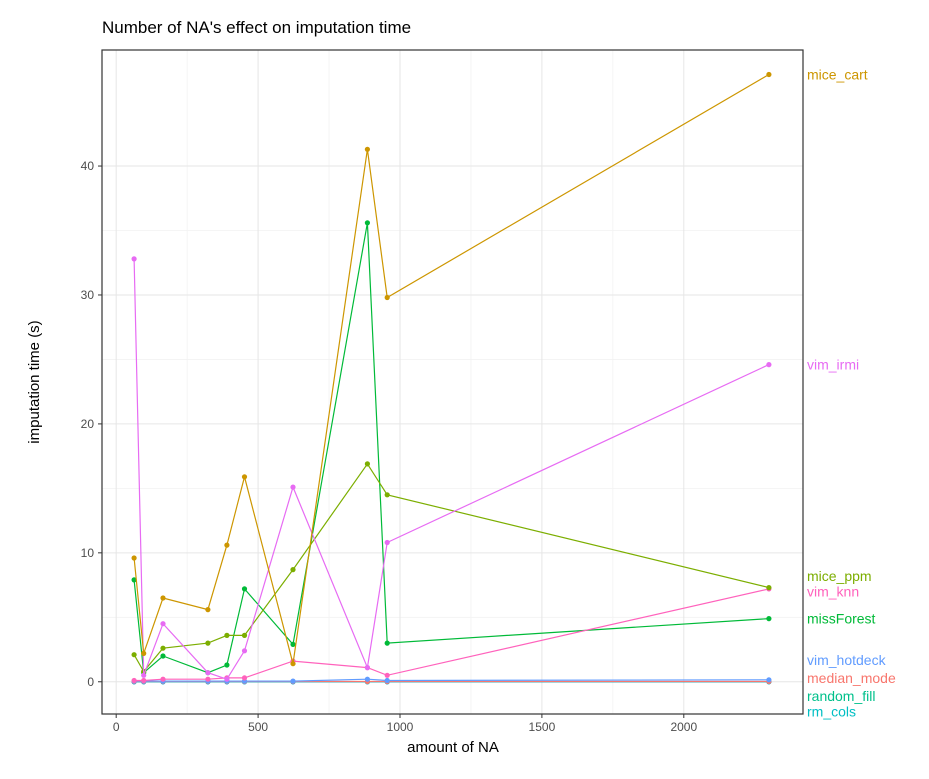 The image size is (929, 779). I want to click on y-tick-label: 30, so click(88, 295).